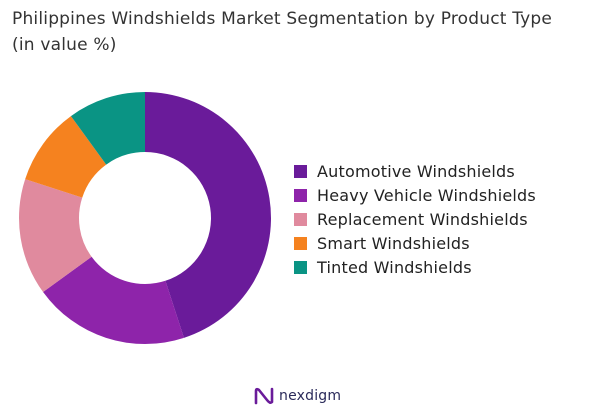 The width and height of the screenshot is (593, 417). I want to click on legend-label-replacement: Replacement Windshields, so click(422, 219).